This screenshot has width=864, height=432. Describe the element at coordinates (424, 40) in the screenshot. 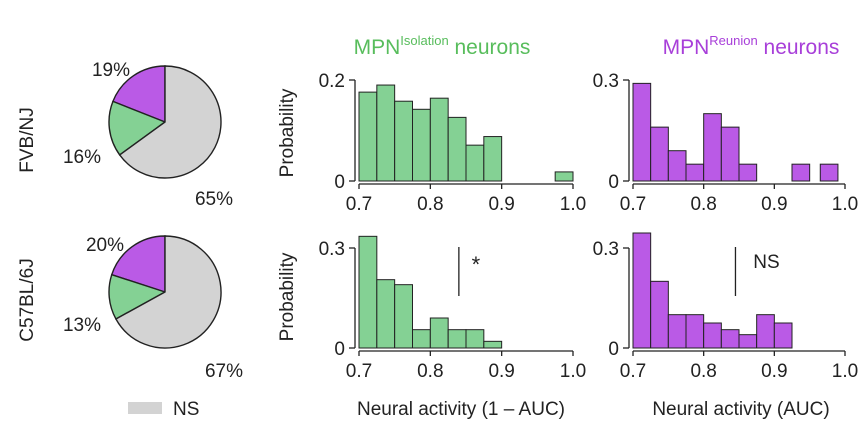

I see `isolation-title-superscript: Isolation` at that location.